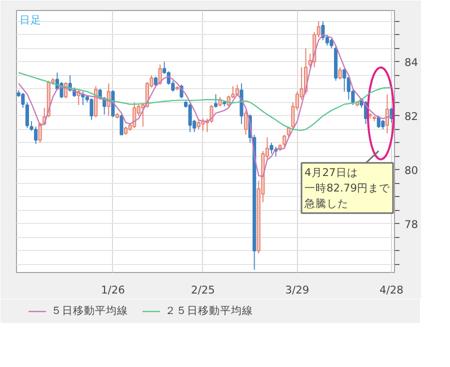 The width and height of the screenshot is (450, 367). Describe the element at coordinates (209, 311) in the screenshot. I see `legend-label: ２５日移動平均線` at that location.